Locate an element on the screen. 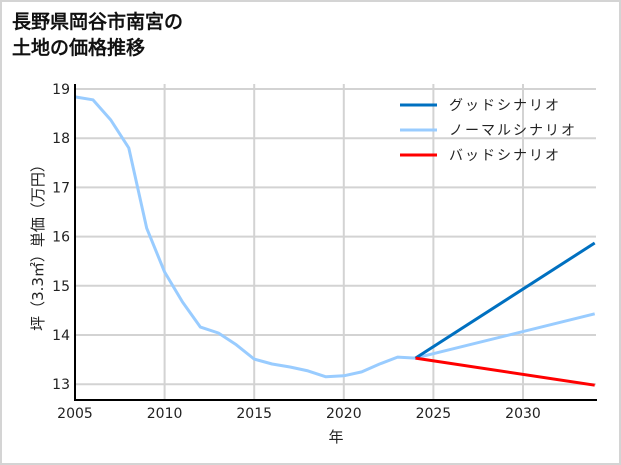 The width and height of the screenshot is (621, 465). y-tick-labels: 13 14 15 16 17 18 19 is located at coordinates (61, 237).